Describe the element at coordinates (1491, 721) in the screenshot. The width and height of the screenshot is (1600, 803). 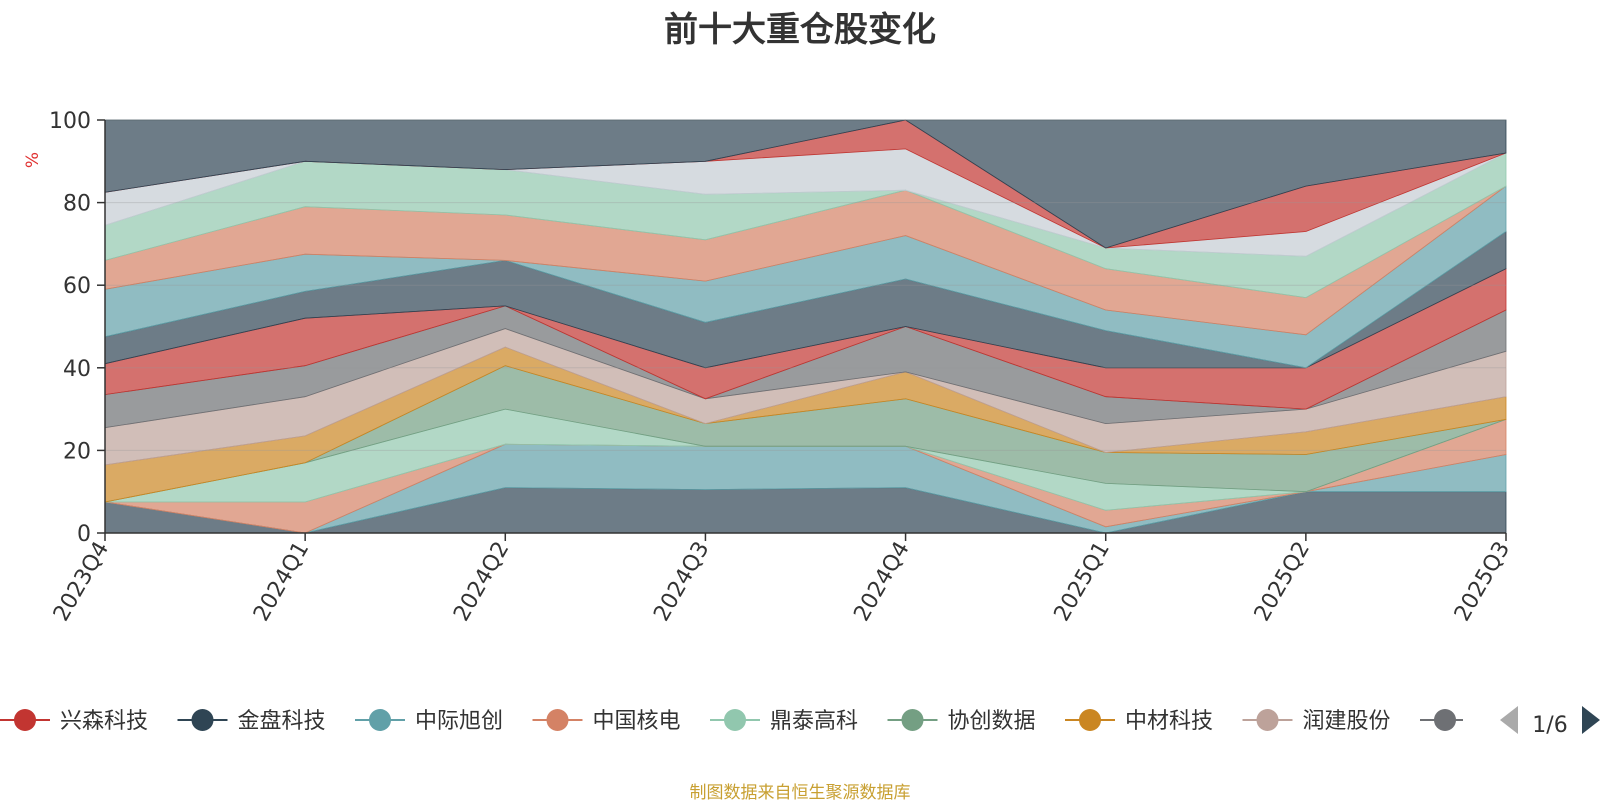
I see `legend-label: 天` at that location.